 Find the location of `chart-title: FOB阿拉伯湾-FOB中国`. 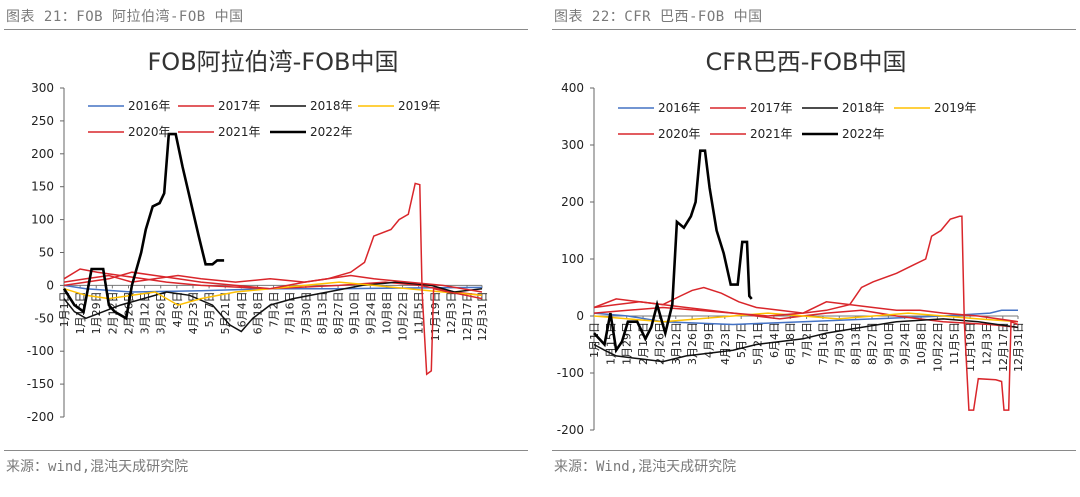

chart-title: FOB阿拉伯湾-FOB中国 is located at coordinates (273, 62).